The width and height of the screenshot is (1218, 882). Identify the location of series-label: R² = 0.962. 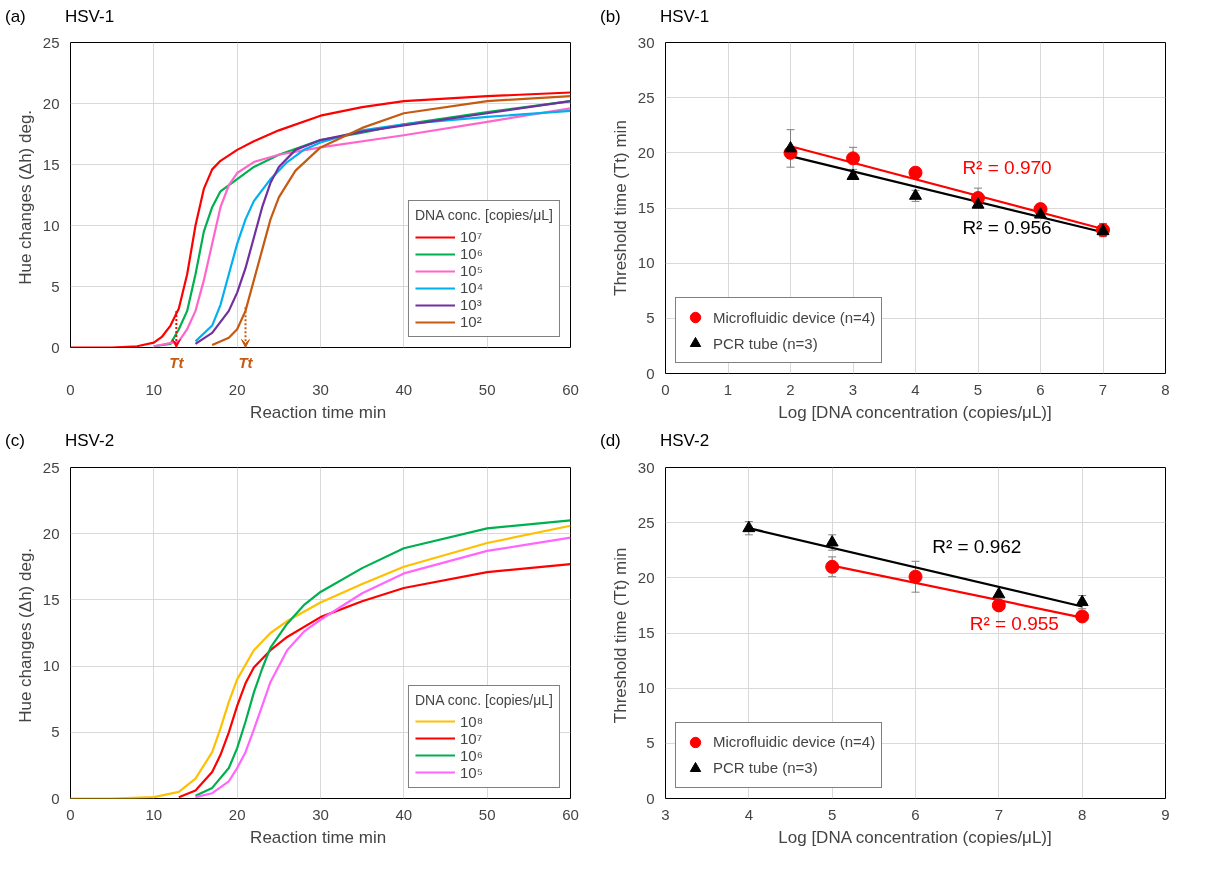
(977, 546).